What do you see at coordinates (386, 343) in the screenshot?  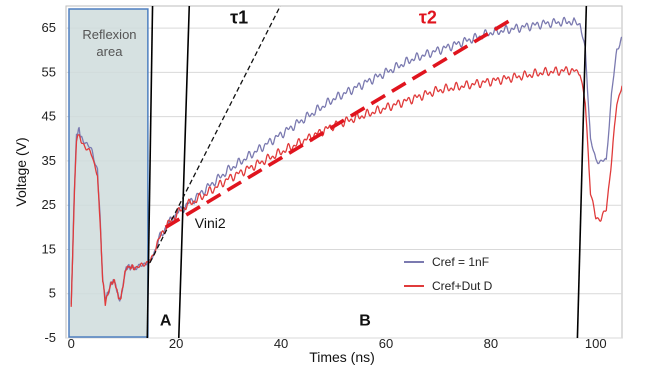 I see `x-tick-label-3: 60` at bounding box center [386, 343].